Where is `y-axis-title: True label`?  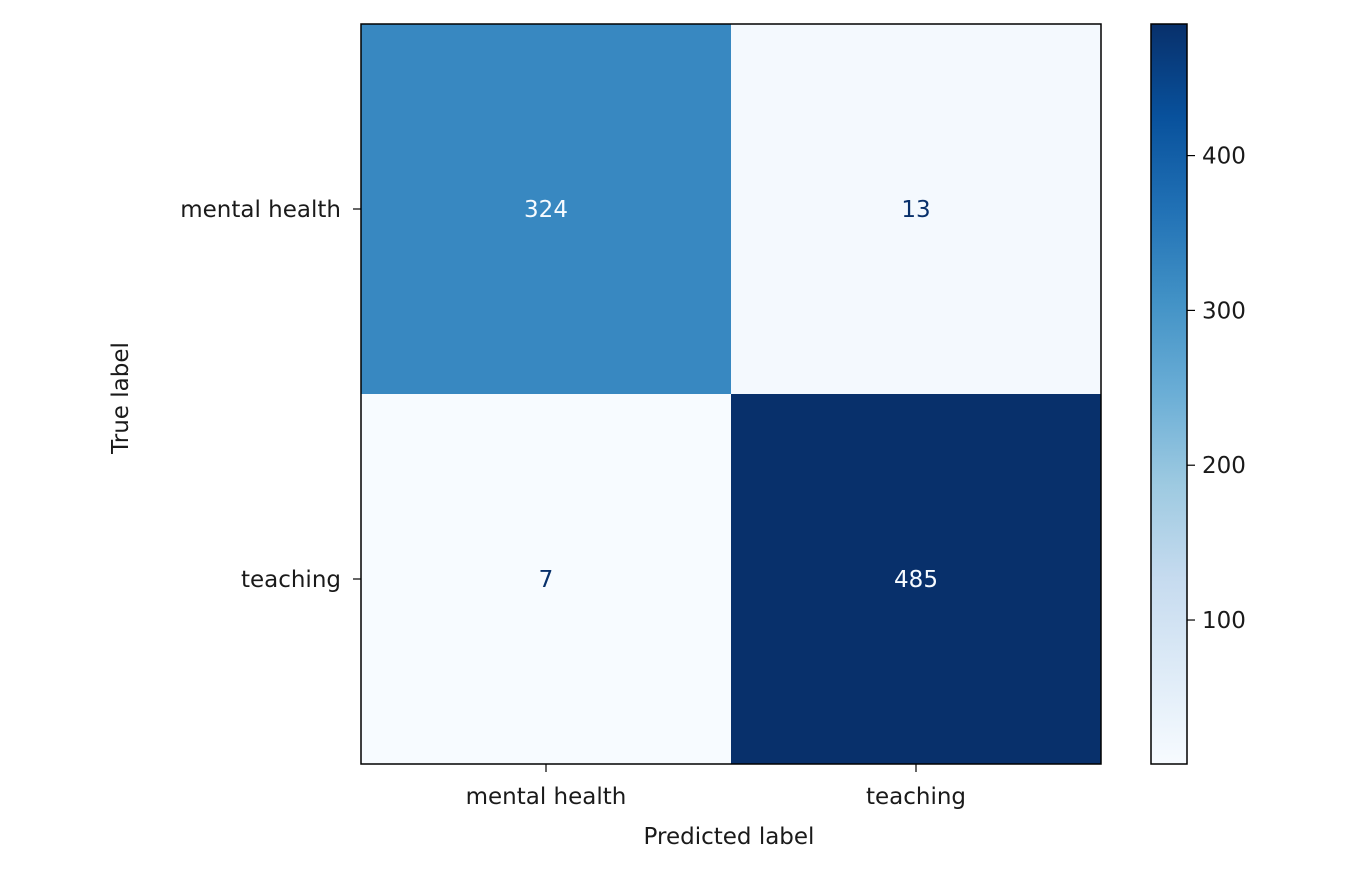
y-axis-title: True label is located at coordinates (121, 398).